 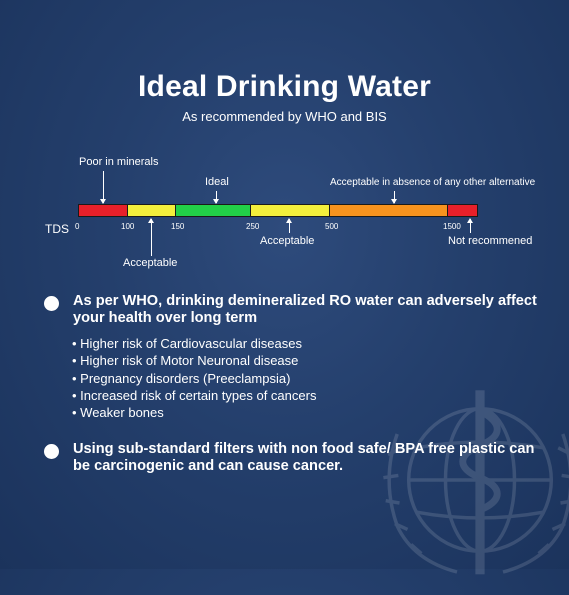 I want to click on list-item: Higher risk of Motor Neuronal disease, so click(x=194, y=360).